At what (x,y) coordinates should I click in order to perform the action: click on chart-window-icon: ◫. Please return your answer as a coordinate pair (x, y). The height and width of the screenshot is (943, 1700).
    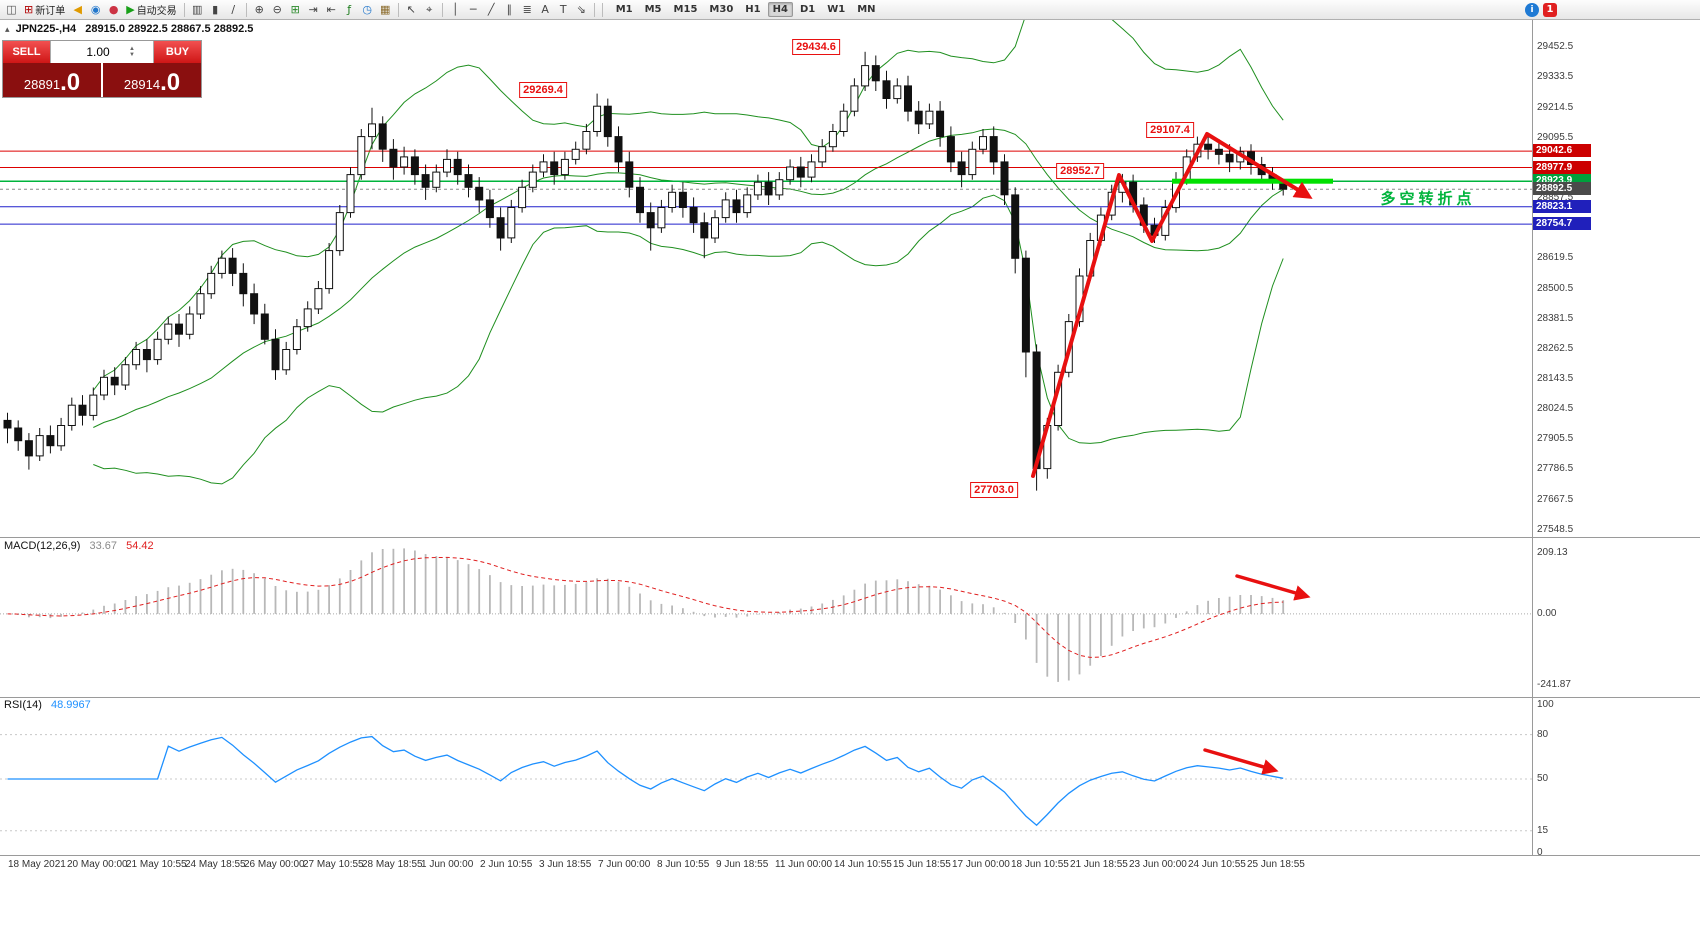
    Looking at the image, I should click on (11, 9).